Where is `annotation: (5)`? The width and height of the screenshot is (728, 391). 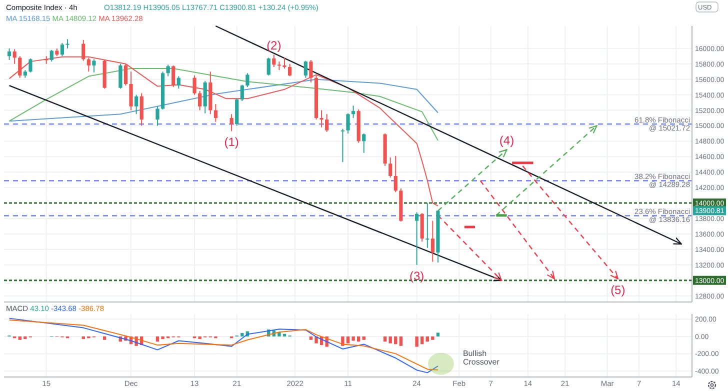 annotation: (5) is located at coordinates (618, 289).